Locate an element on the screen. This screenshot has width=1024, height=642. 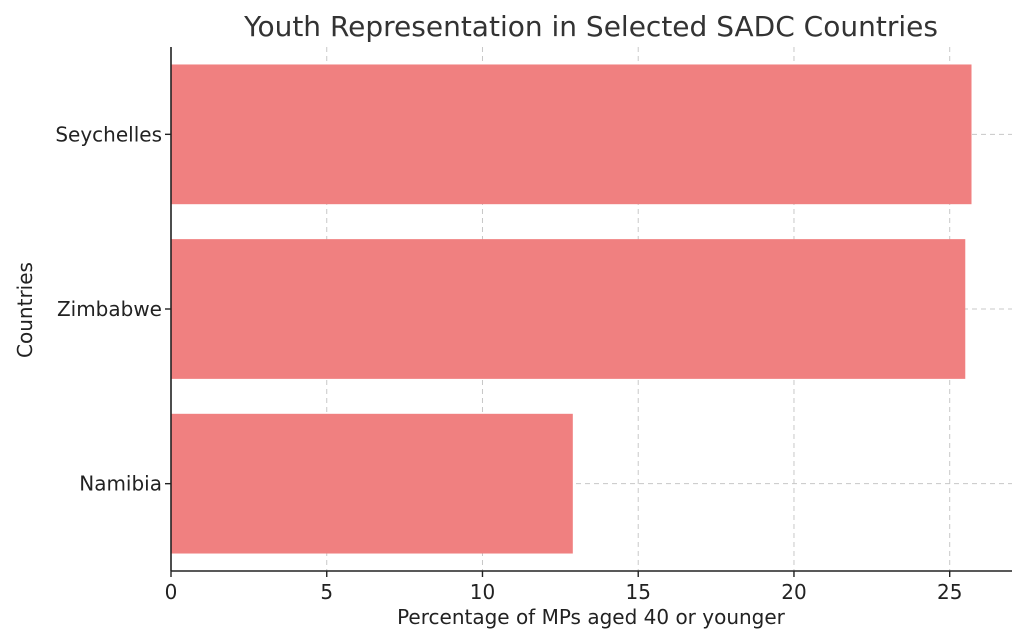
x-tick-label: 0 is located at coordinates (171, 592).